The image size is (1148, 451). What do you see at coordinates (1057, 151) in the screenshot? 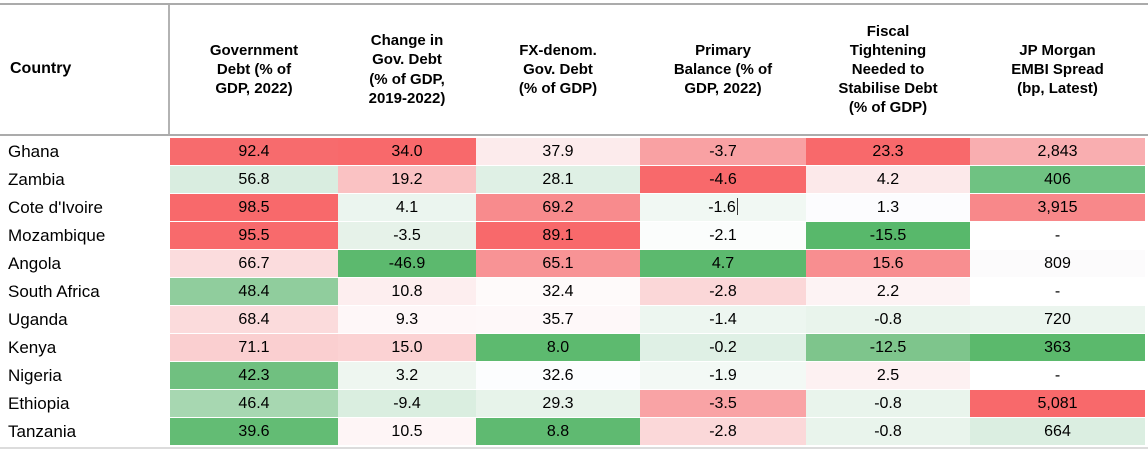
I see `value-cell: 2,843` at bounding box center [1057, 151].